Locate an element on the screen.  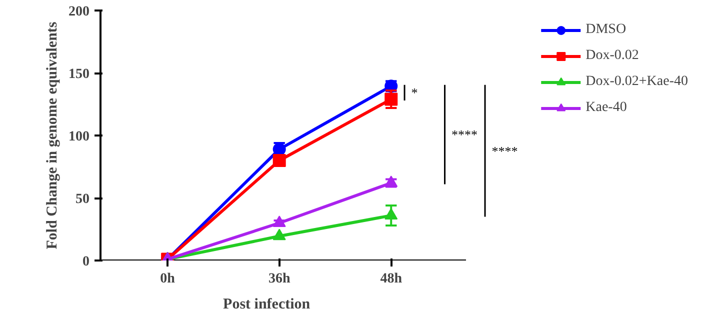
legend-label: Dox-0.02 is located at coordinates (612, 56).